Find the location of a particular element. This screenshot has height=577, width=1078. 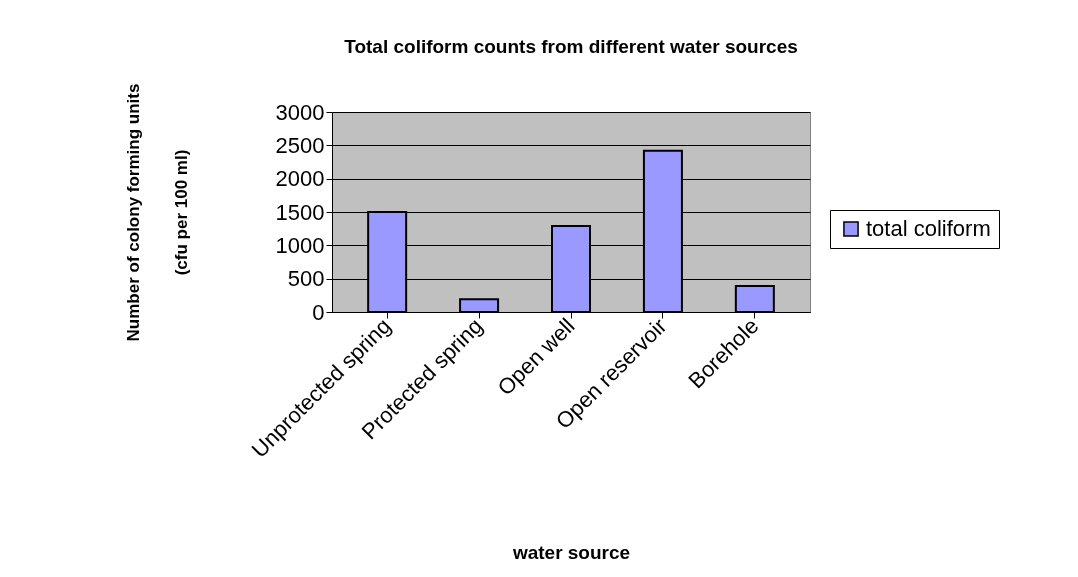

x-axis-title: water source is located at coordinates (571, 552).